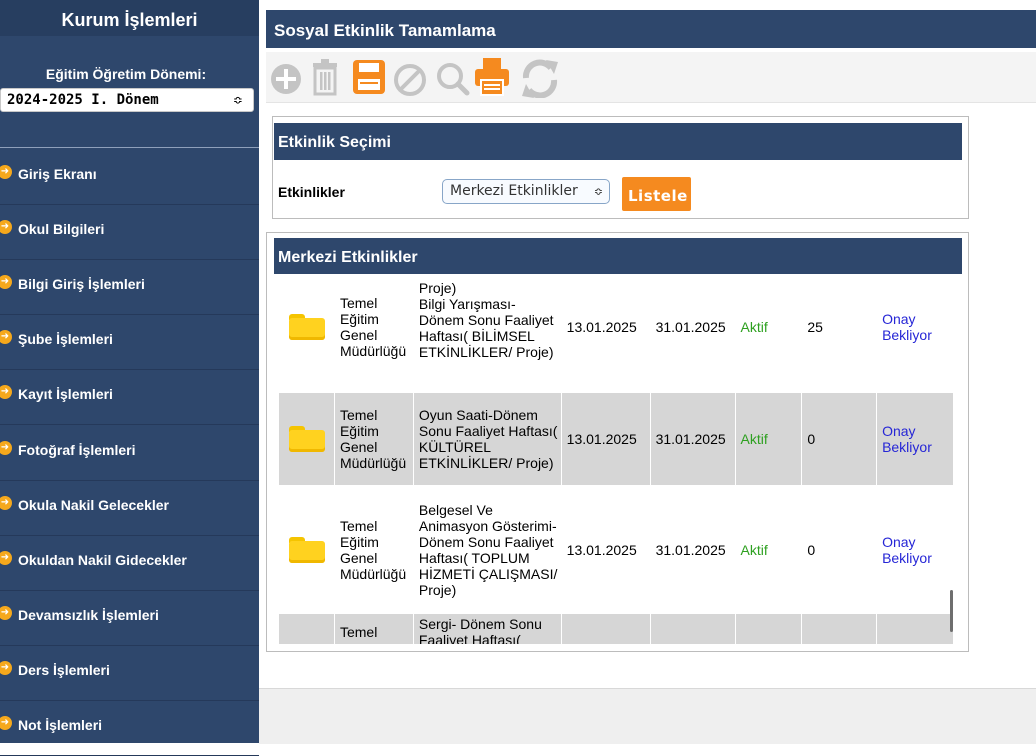 Image resolution: width=1036 pixels, height=756 pixels. What do you see at coordinates (647, 716) in the screenshot?
I see `footer-area` at bounding box center [647, 716].